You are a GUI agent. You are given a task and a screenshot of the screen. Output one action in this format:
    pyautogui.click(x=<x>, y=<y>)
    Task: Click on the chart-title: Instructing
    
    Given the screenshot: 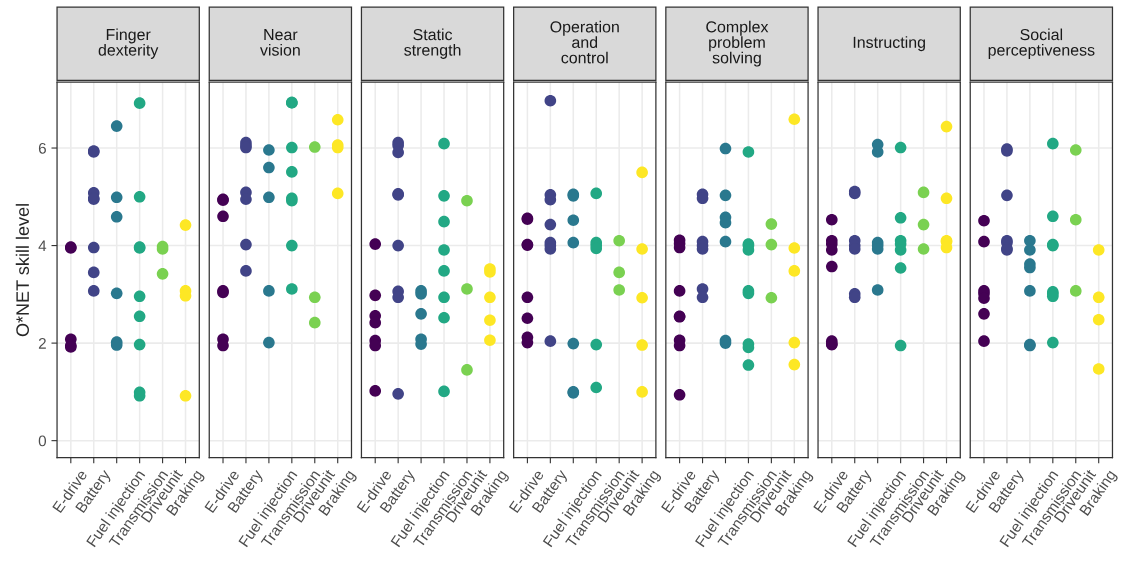 What is the action you would take?
    pyautogui.click(x=889, y=44)
    